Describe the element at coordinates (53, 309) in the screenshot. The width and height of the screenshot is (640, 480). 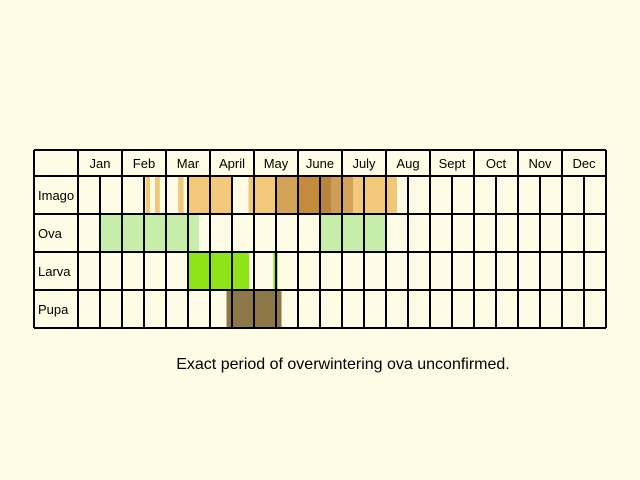
I see `stage-label: Pupa` at that location.